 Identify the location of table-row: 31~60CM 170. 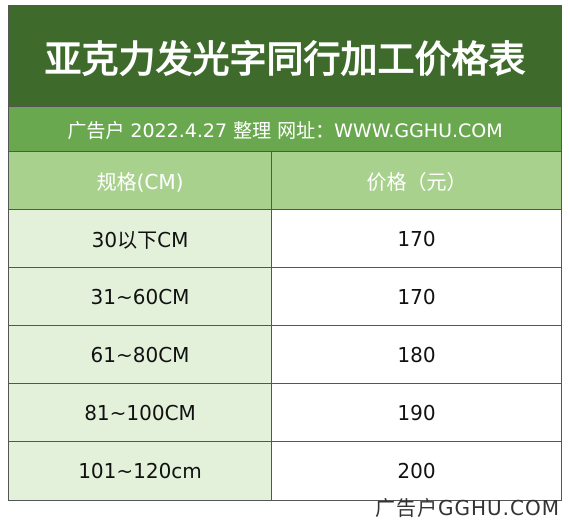
(285, 297).